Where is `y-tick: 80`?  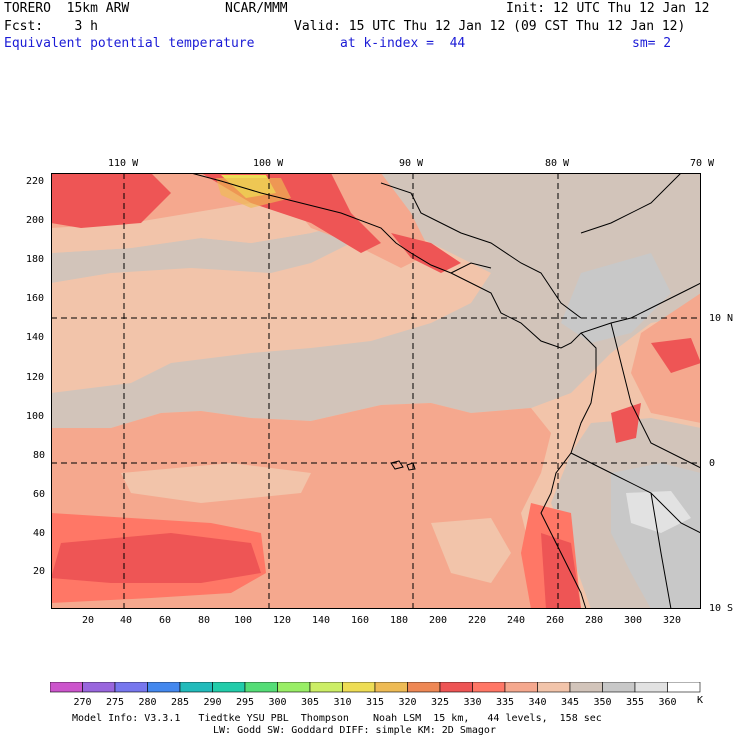
y-tick: 80 is located at coordinates (39, 455).